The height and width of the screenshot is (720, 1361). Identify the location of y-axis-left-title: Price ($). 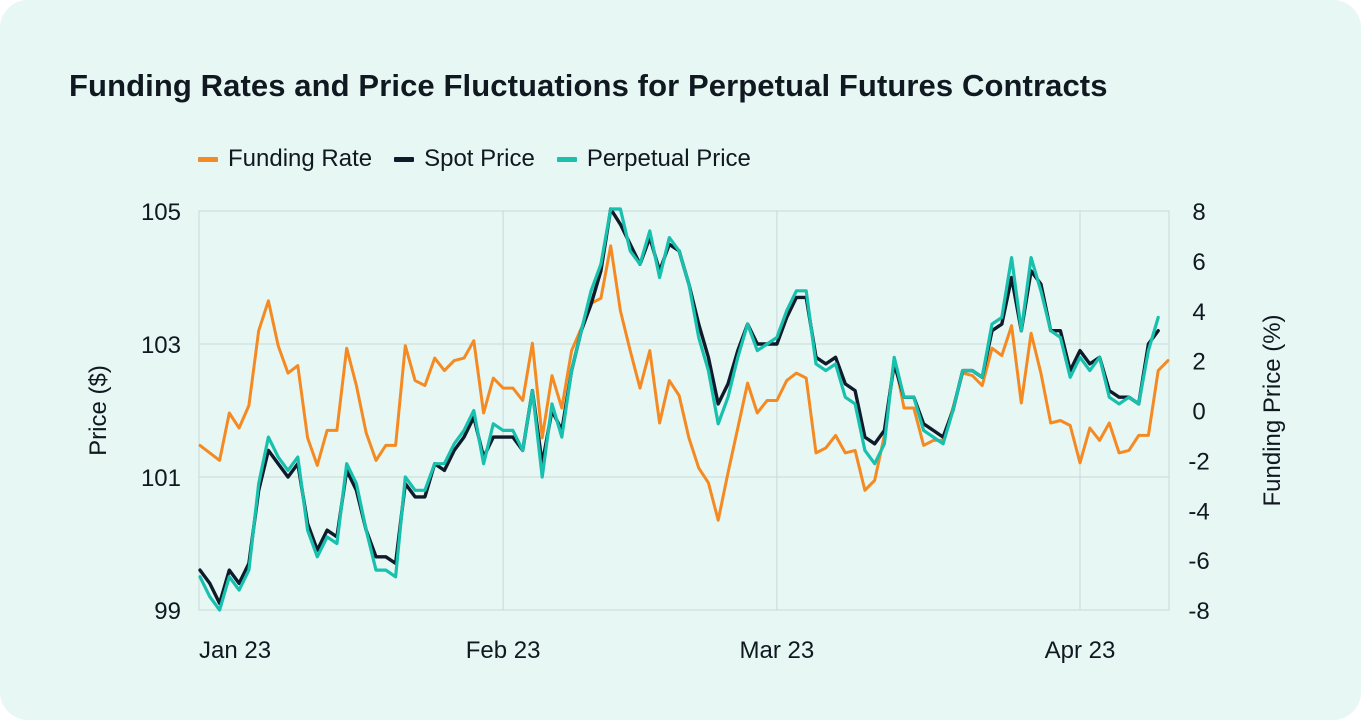
(98, 410).